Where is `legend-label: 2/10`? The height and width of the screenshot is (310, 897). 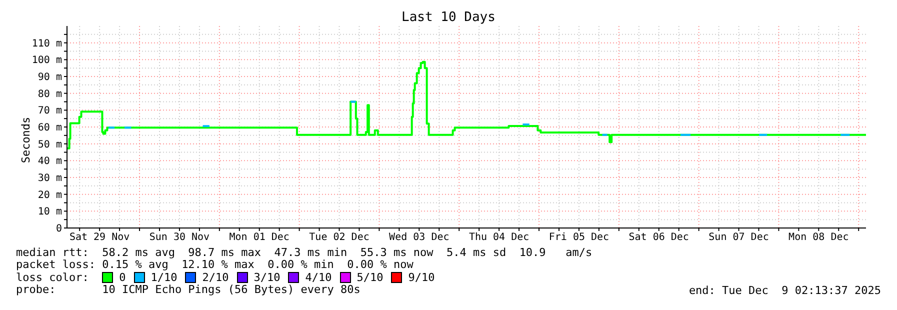
legend-label: 2/10 is located at coordinates (215, 277).